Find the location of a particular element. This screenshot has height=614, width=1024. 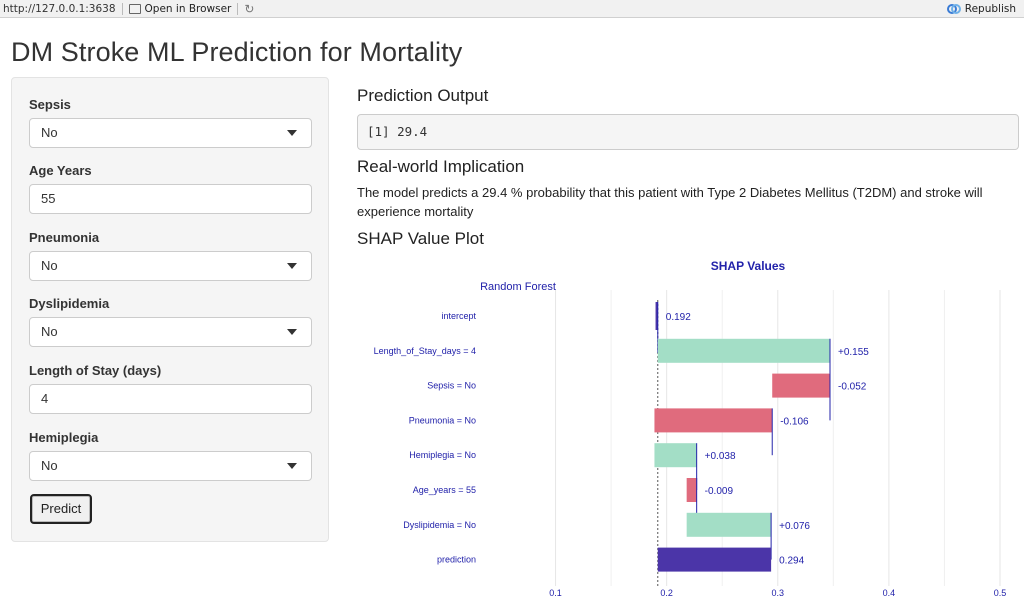

x-tick-label: 0.2 is located at coordinates (666, 593).